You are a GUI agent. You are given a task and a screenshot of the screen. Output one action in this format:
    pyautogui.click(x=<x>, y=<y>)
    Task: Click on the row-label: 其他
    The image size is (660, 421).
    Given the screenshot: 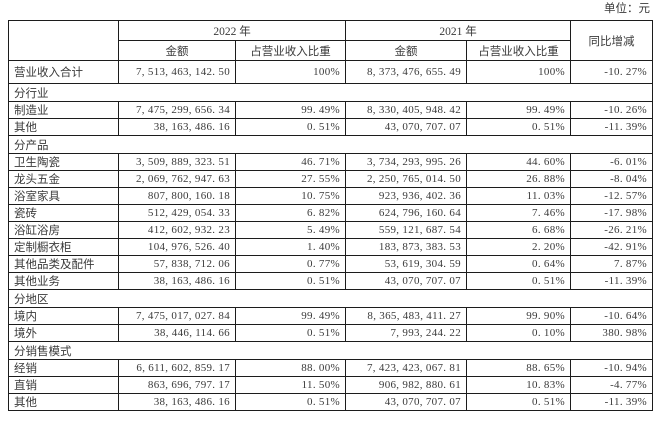 What is the action you would take?
    pyautogui.click(x=63, y=127)
    